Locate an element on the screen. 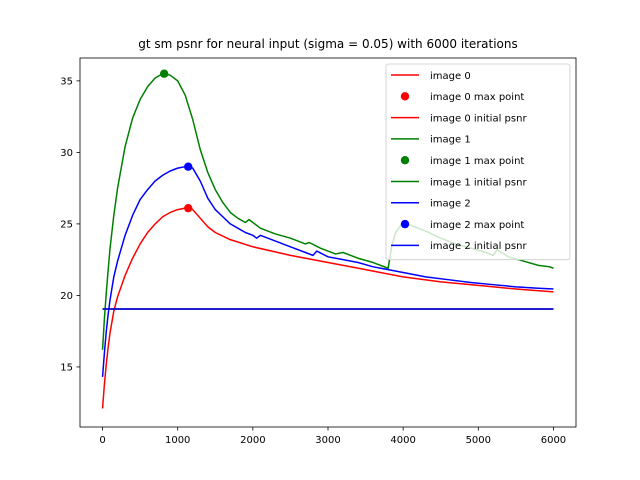  legend-label: image 1 max point is located at coordinates (477, 161).